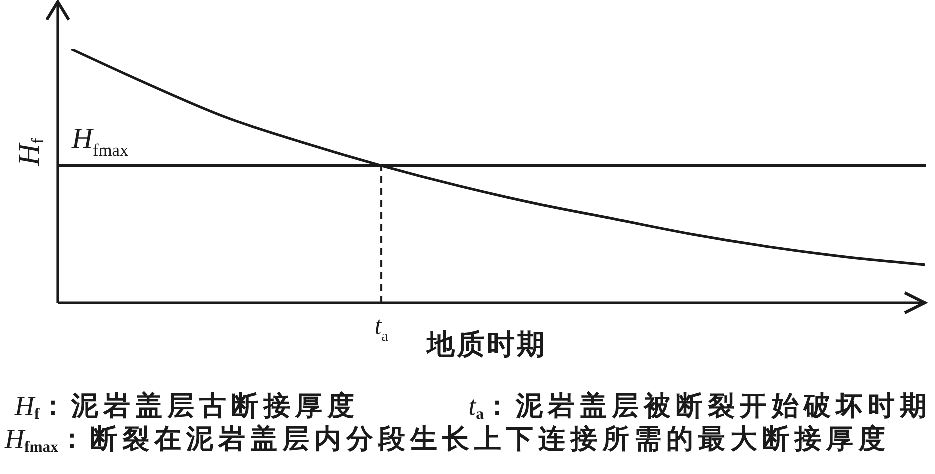 This screenshot has width=935, height=474. What do you see at coordinates (100, 141) in the screenshot?
I see `ref-line-label: H$_{fmax}$` at bounding box center [100, 141].